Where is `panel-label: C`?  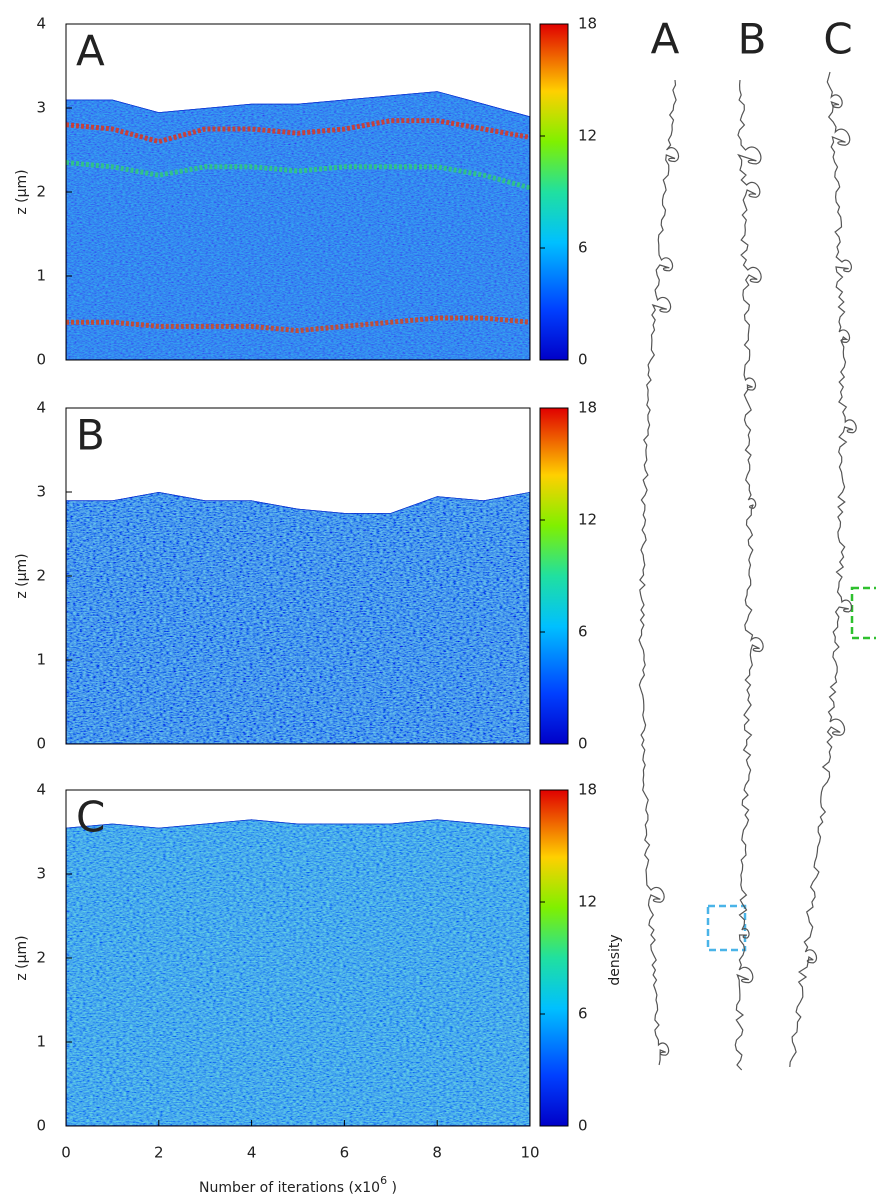 panel-label: C is located at coordinates (90, 817).